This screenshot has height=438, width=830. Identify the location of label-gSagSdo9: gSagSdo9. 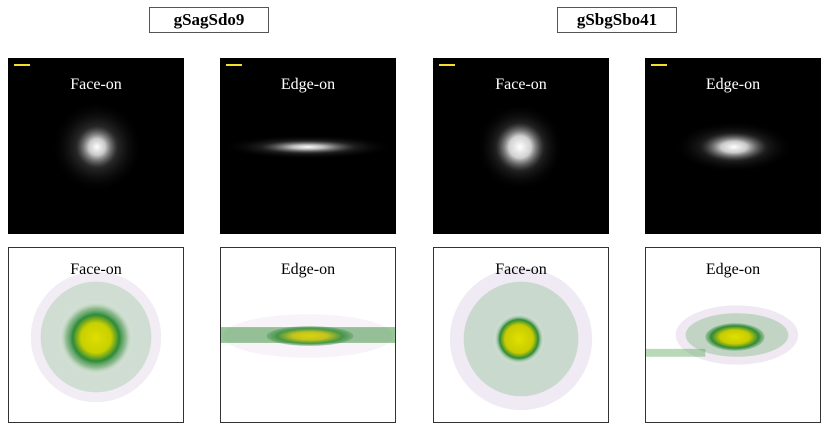
(209, 20).